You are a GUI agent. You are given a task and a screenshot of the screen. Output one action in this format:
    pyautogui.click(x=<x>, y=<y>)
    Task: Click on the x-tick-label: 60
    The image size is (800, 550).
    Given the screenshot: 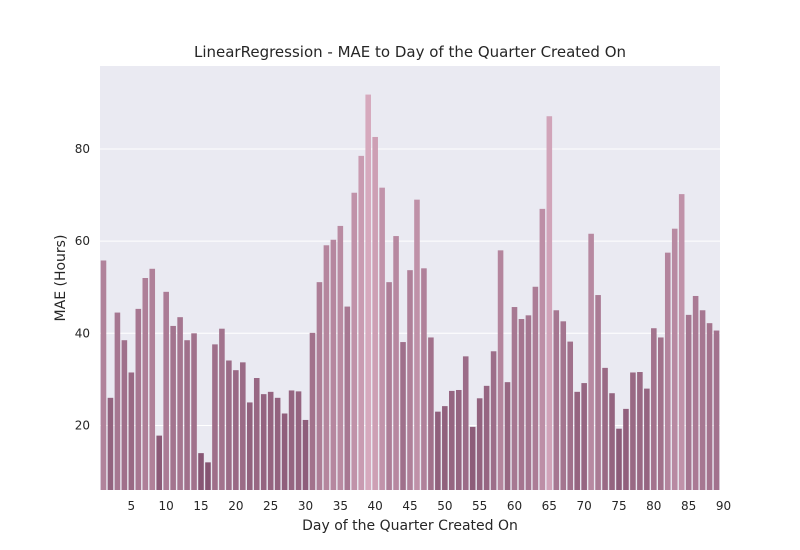 What is the action you would take?
    pyautogui.click(x=514, y=506)
    